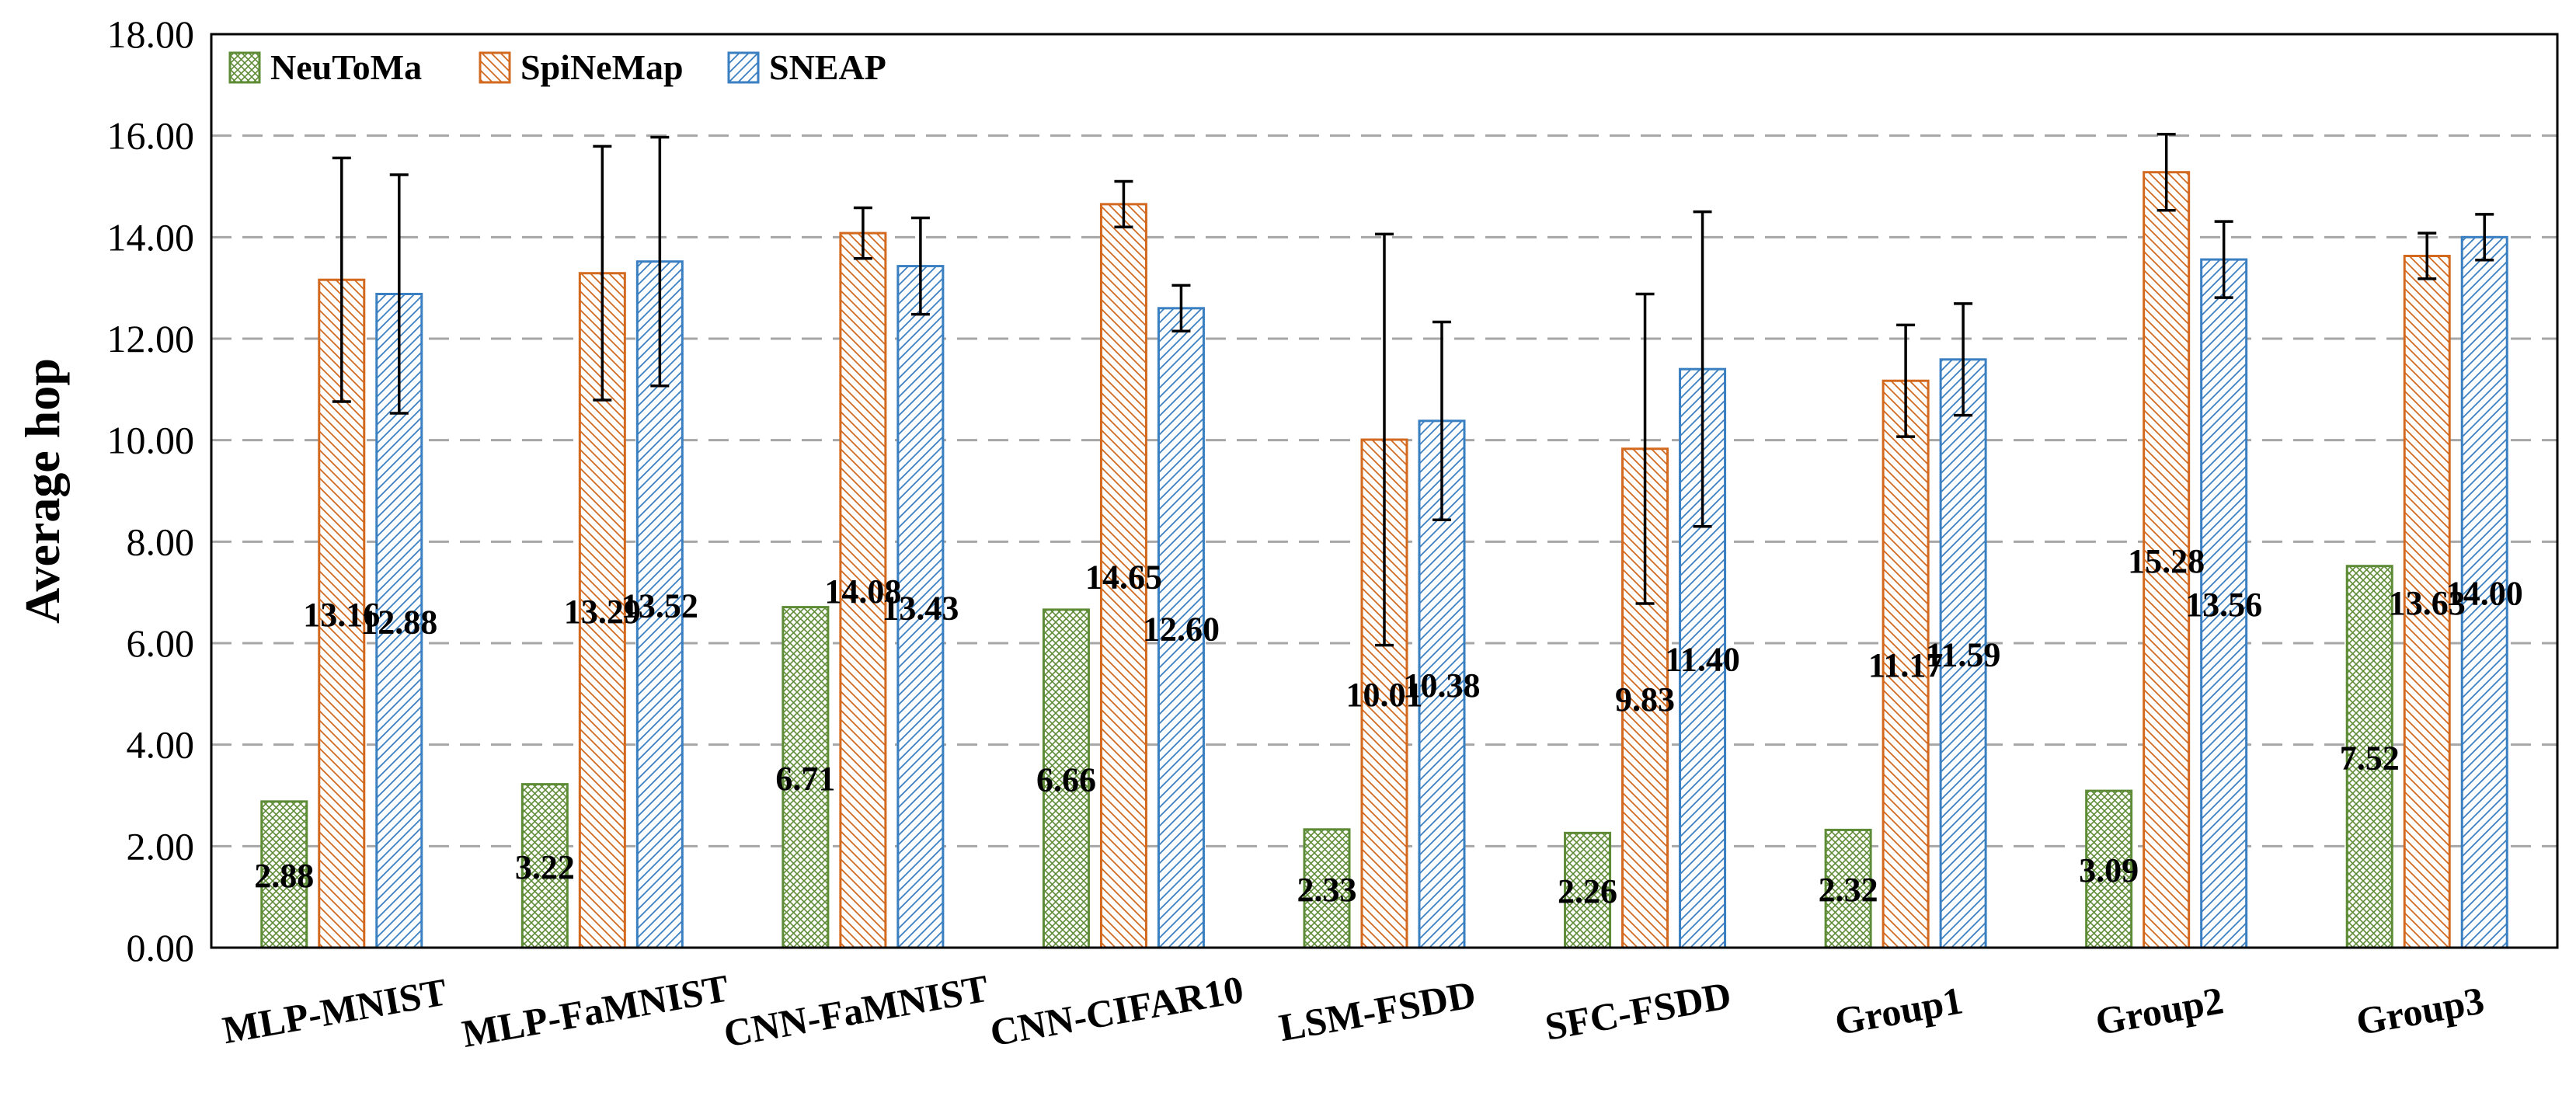 The image size is (2576, 1110). I want to click on y-axis-title: Average hop, so click(42, 491).